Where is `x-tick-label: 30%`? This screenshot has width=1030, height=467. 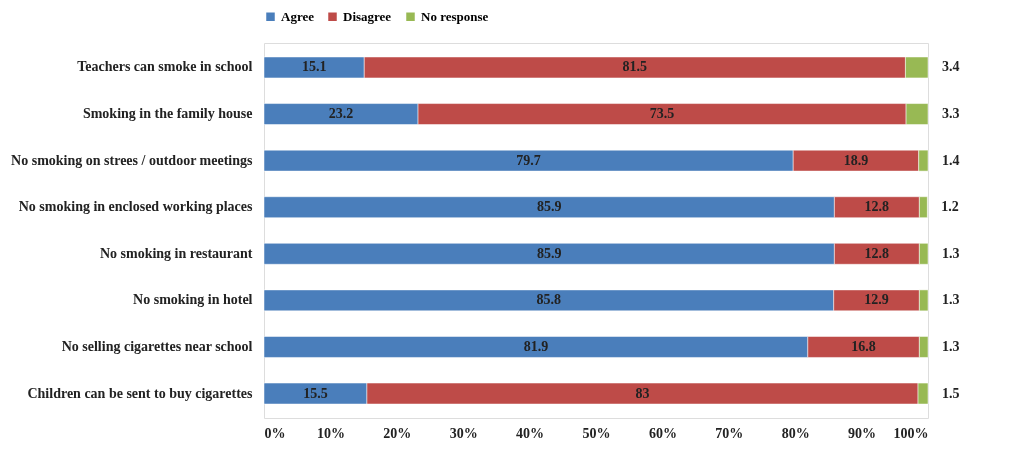
x-tick-label: 30% is located at coordinates (463, 433).